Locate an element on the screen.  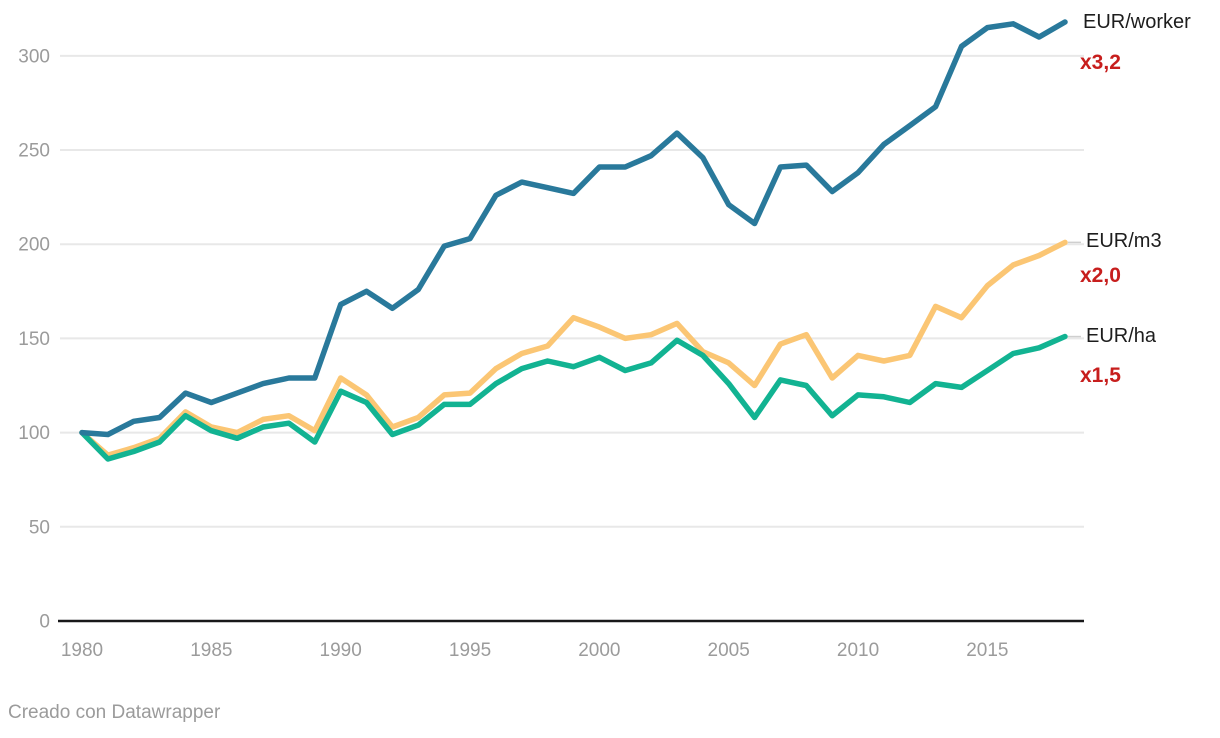
y-tick-label-100: 100 is located at coordinates (34, 433).